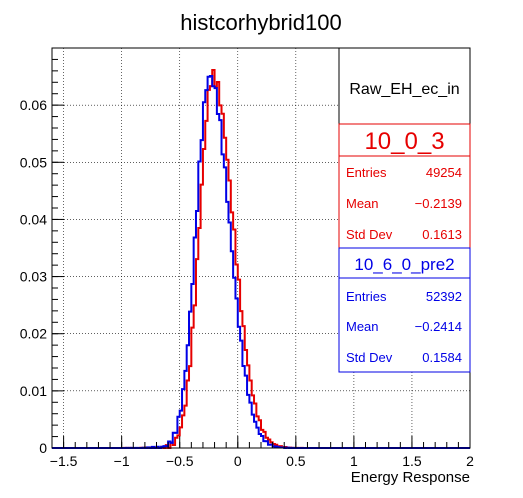 The height and width of the screenshot is (498, 523). Describe the element at coordinates (369, 234) in the screenshot. I see `stats-1-stddev-label: Std Dev` at that location.